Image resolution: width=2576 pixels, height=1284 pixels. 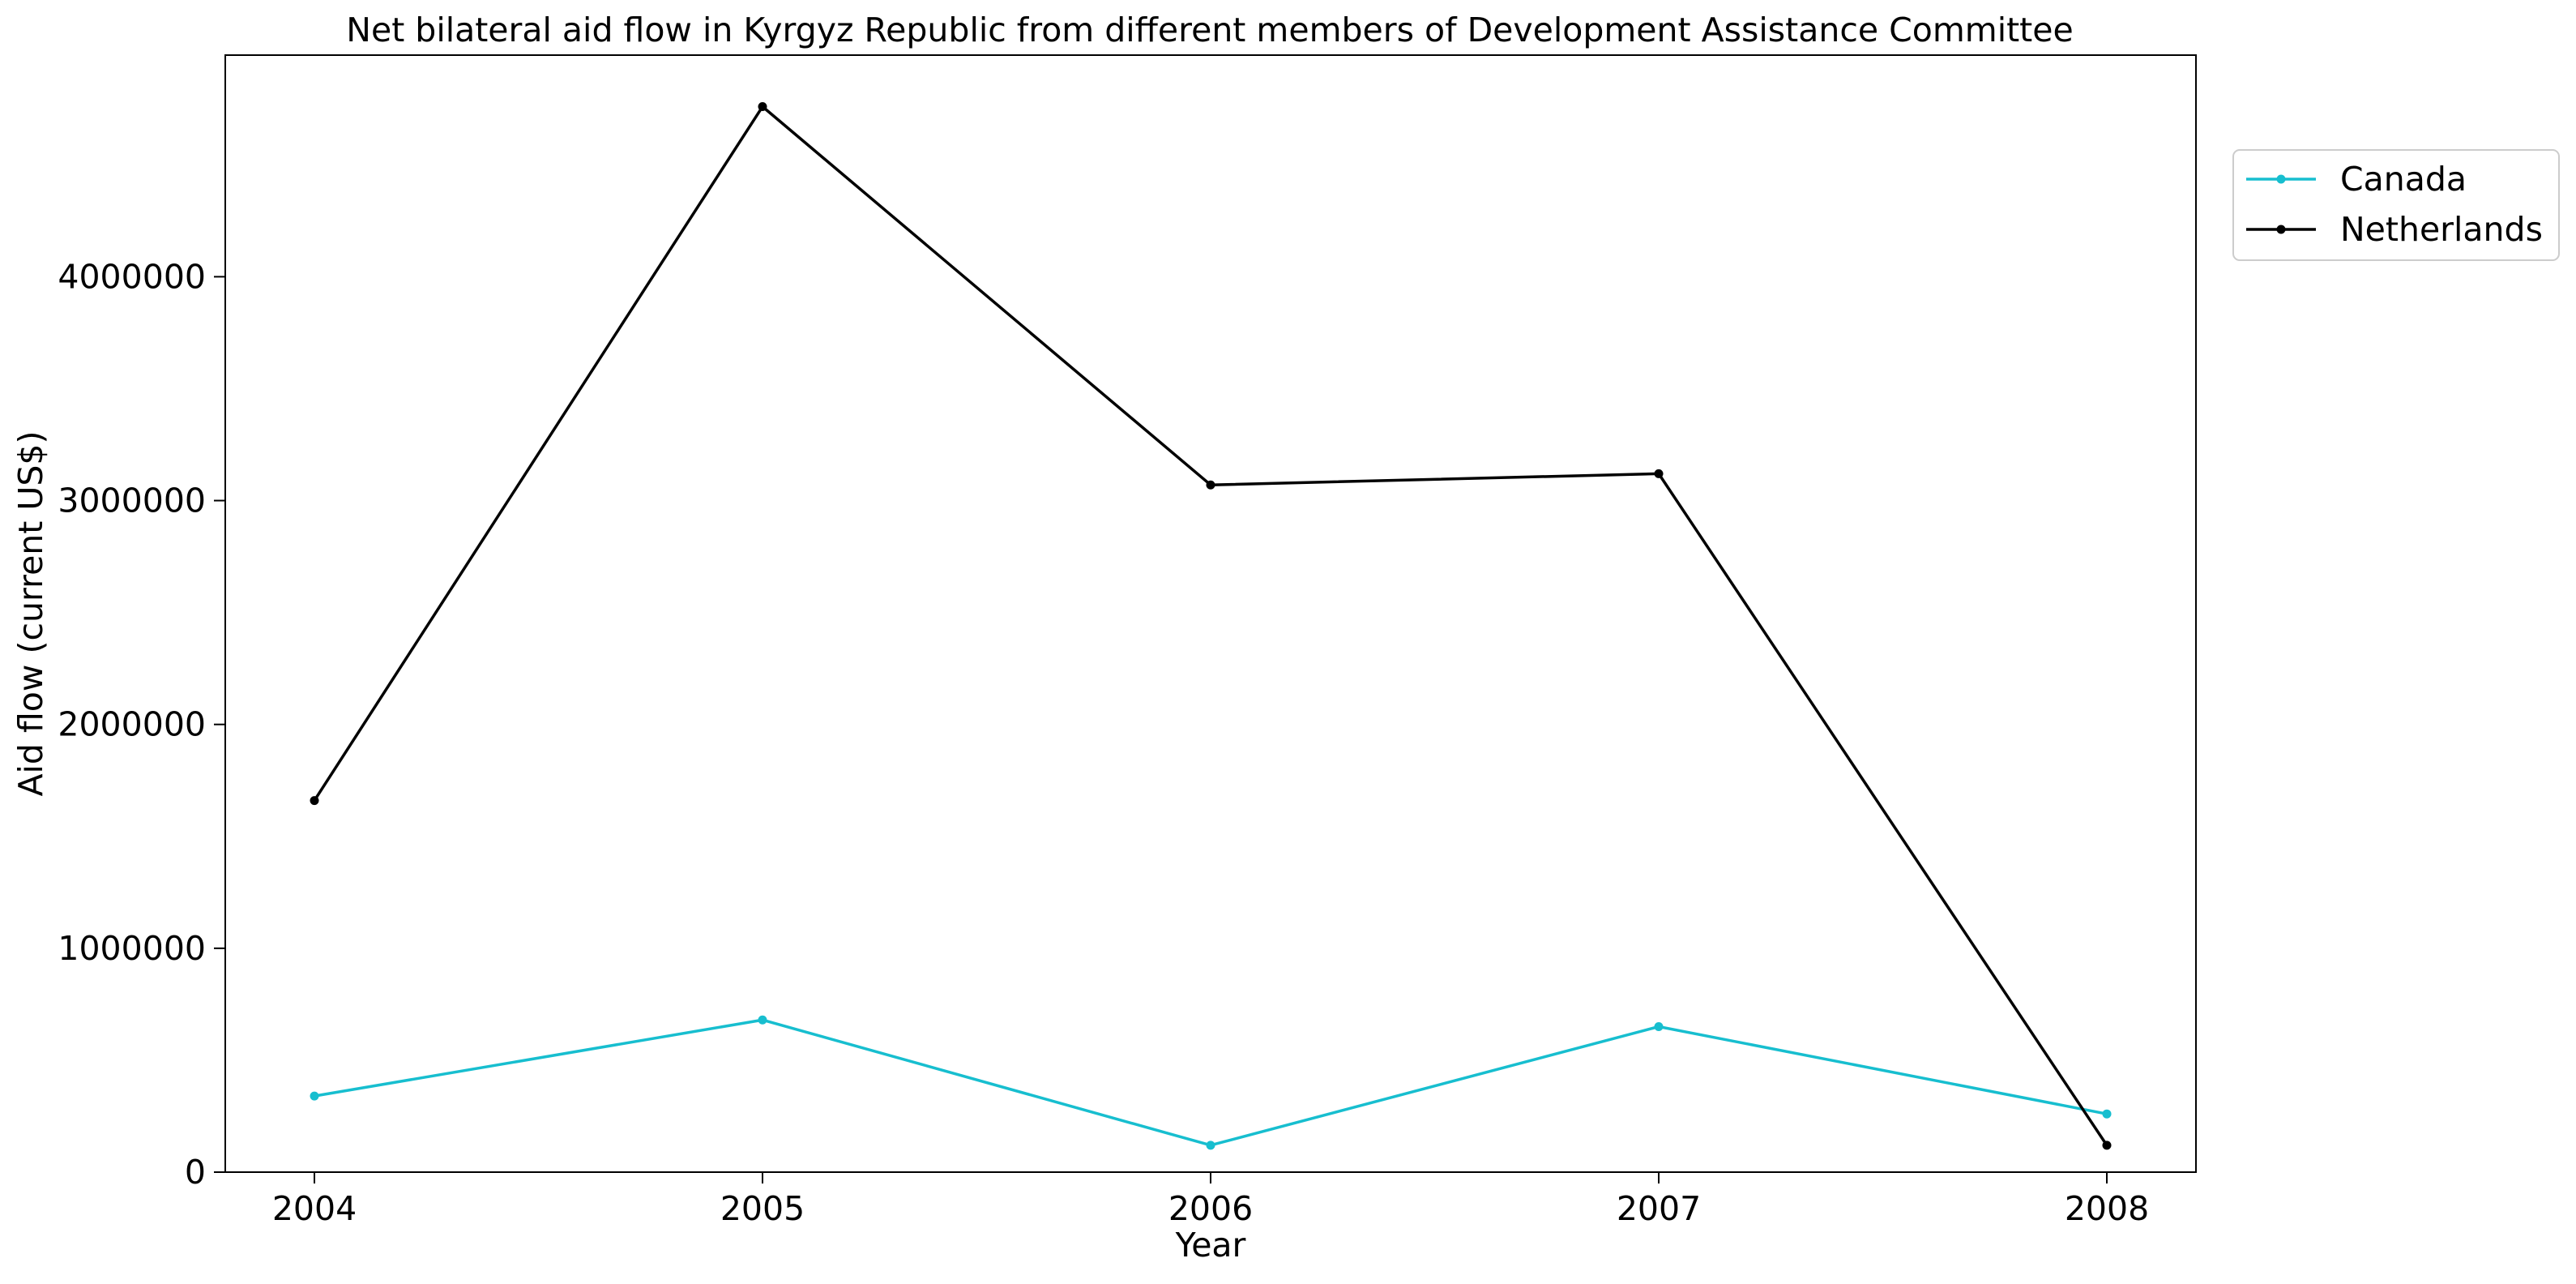 I want to click on legend-item: Netherlands, so click(x=2394, y=229).